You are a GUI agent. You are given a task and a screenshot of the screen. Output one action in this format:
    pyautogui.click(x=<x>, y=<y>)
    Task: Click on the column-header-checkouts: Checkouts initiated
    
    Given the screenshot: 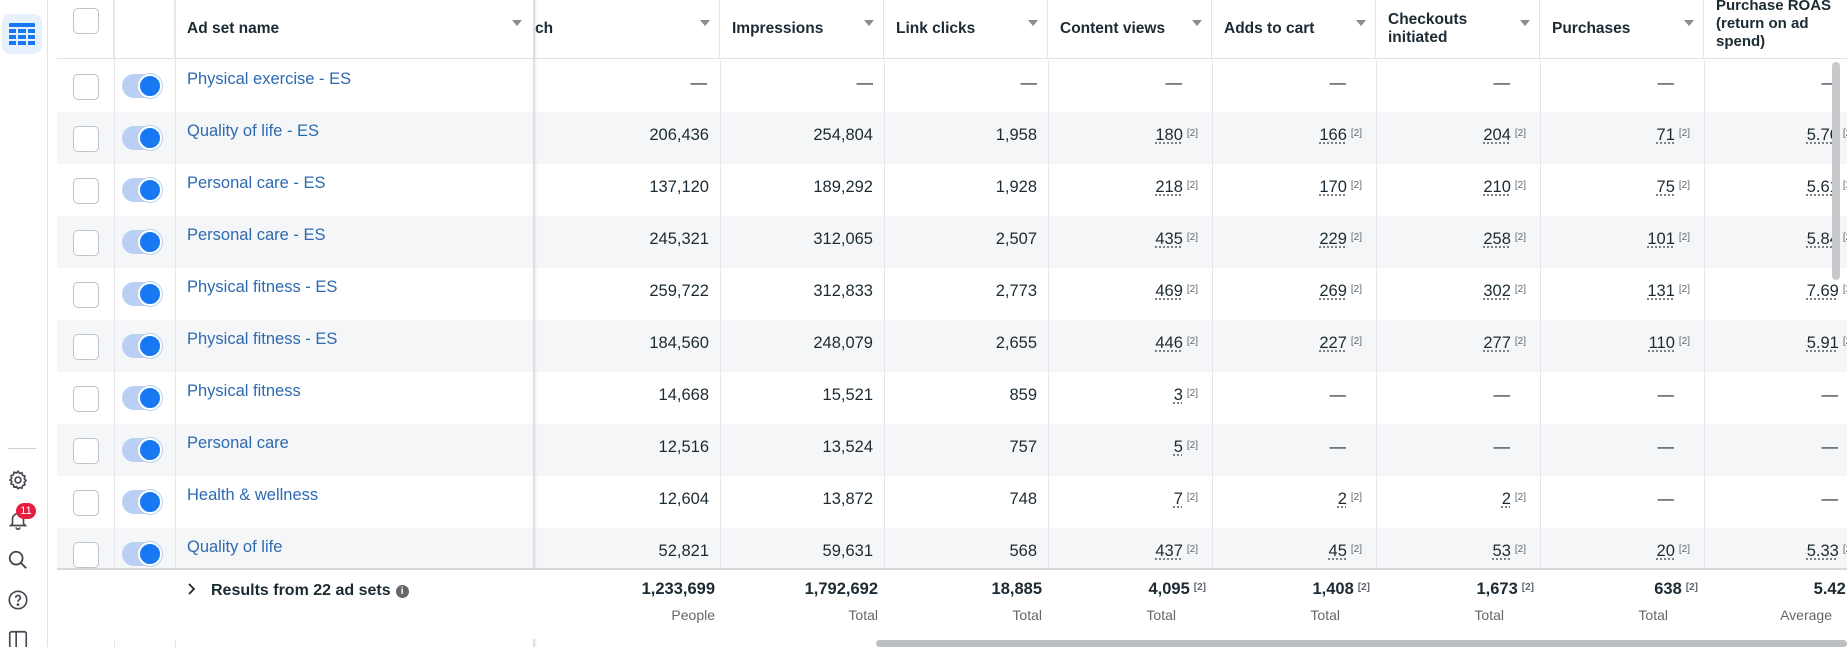 What is the action you would take?
    pyautogui.click(x=1458, y=29)
    